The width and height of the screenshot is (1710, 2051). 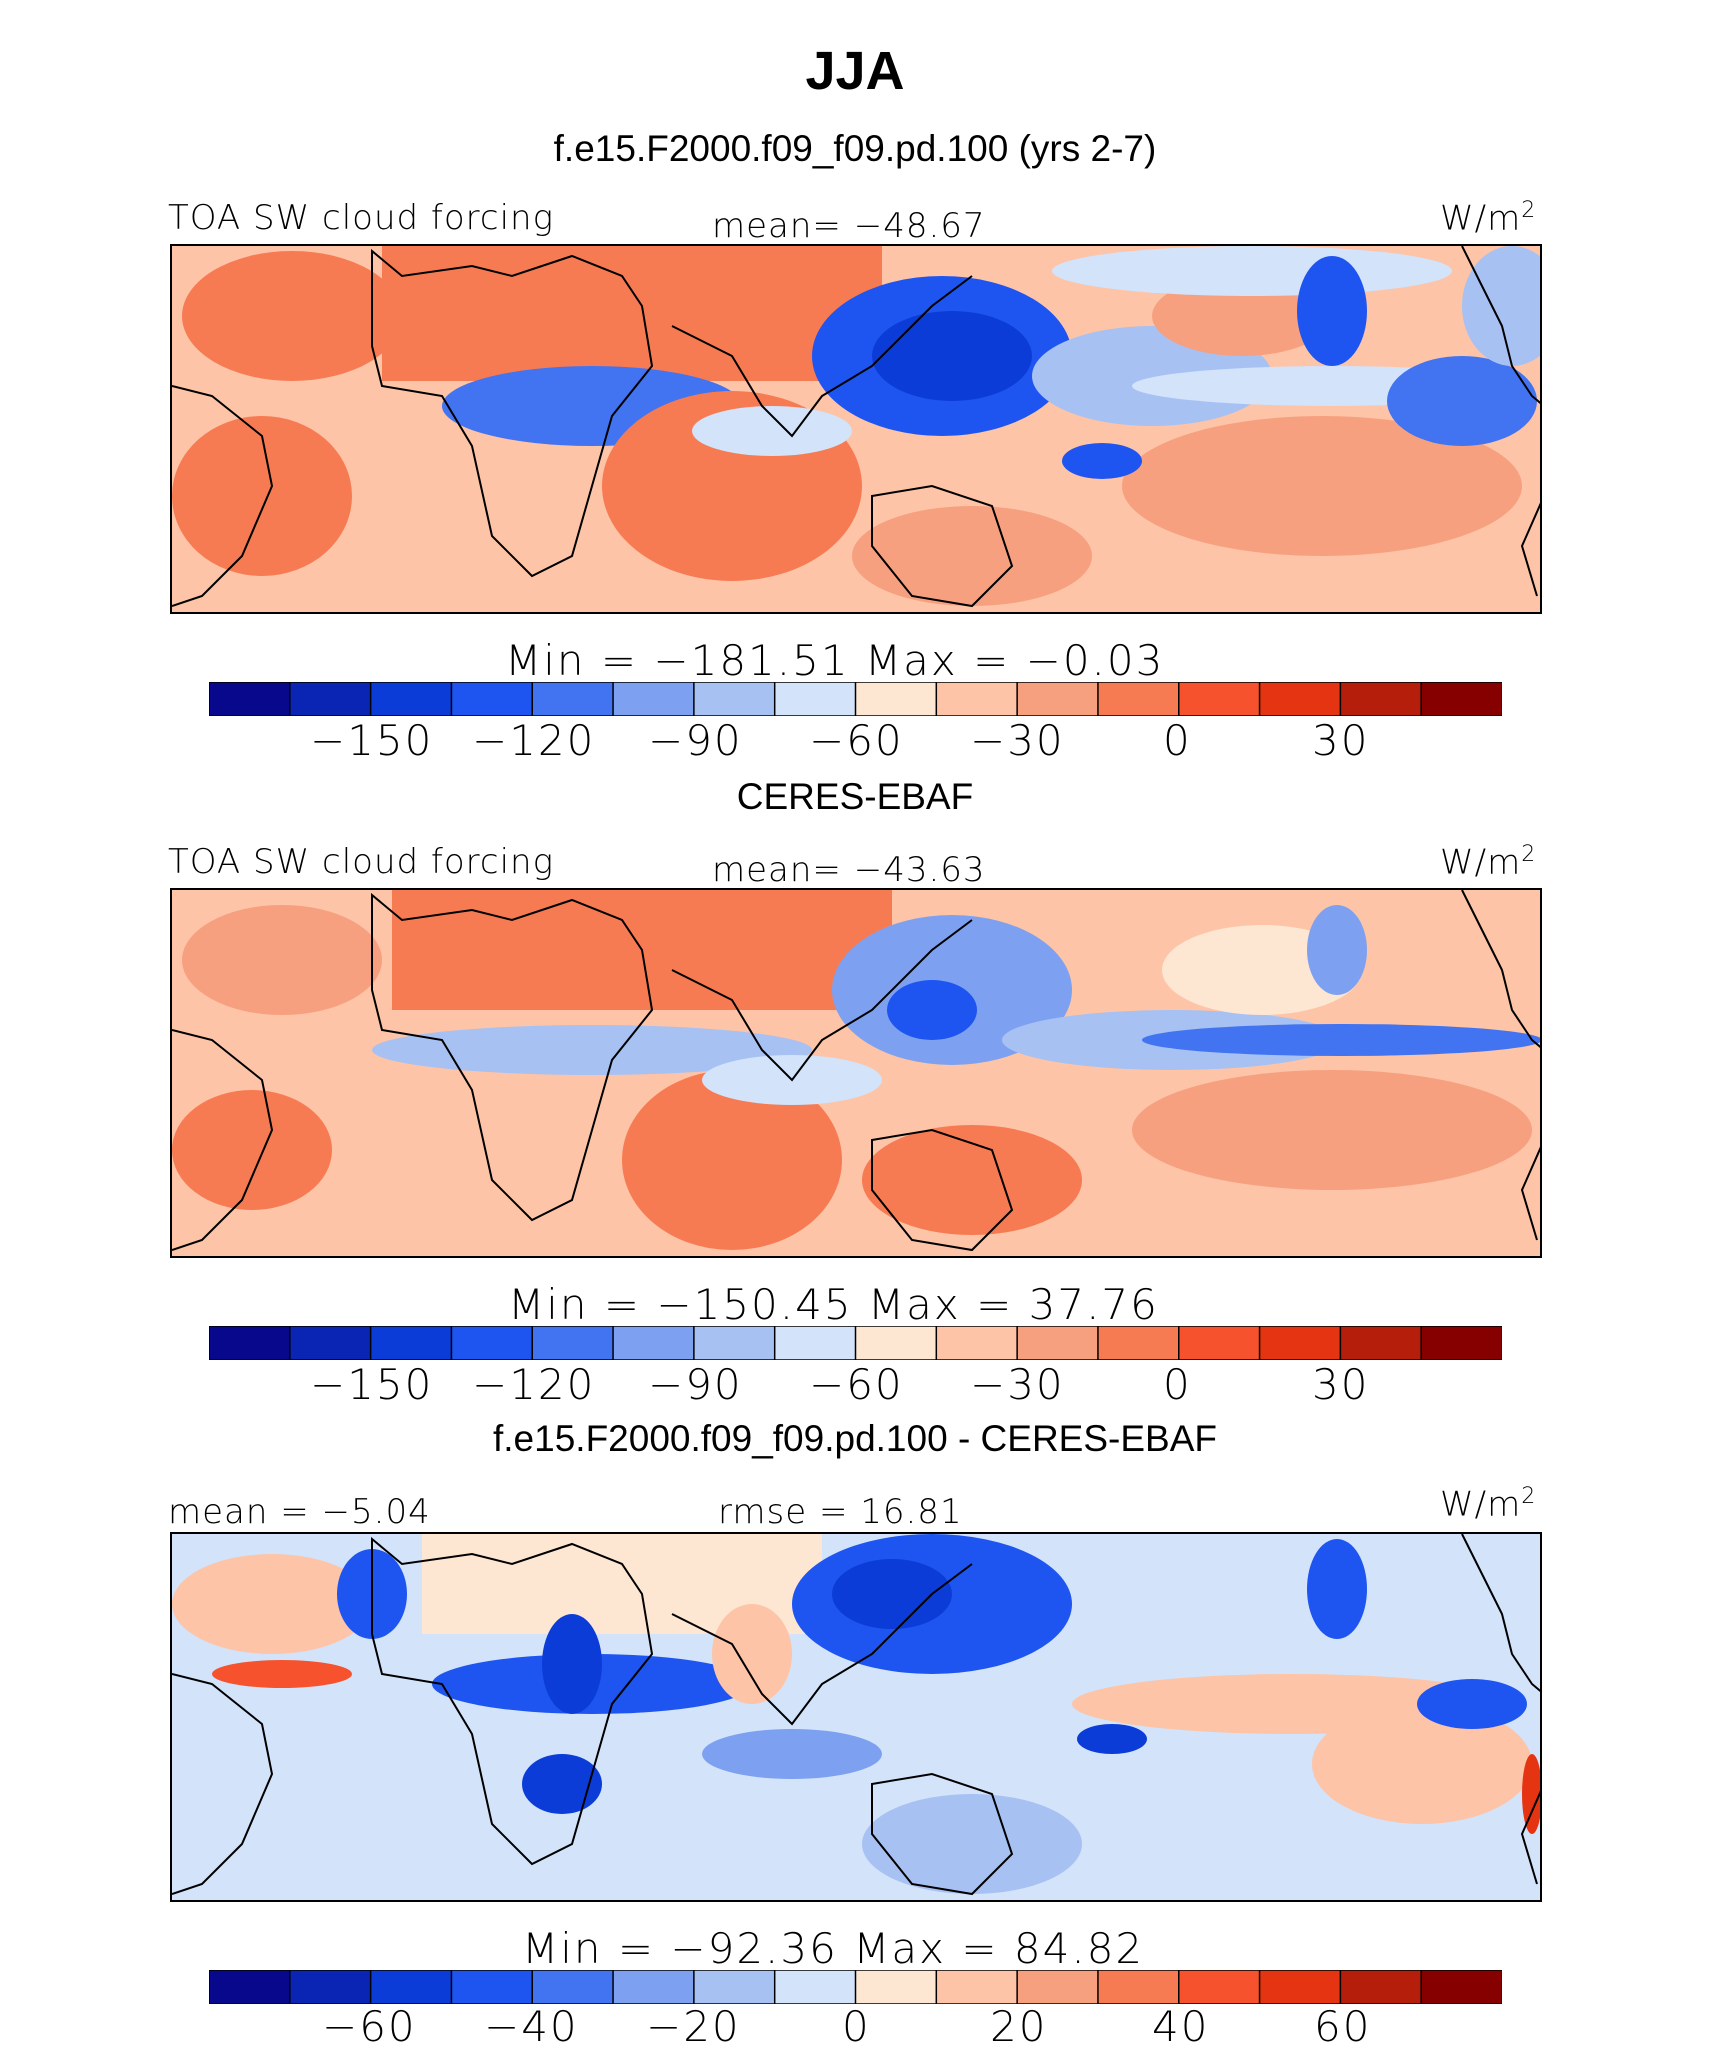 I want to click on panel1-minmax: Min = −181.51 Max = −0.03, so click(x=835, y=660).